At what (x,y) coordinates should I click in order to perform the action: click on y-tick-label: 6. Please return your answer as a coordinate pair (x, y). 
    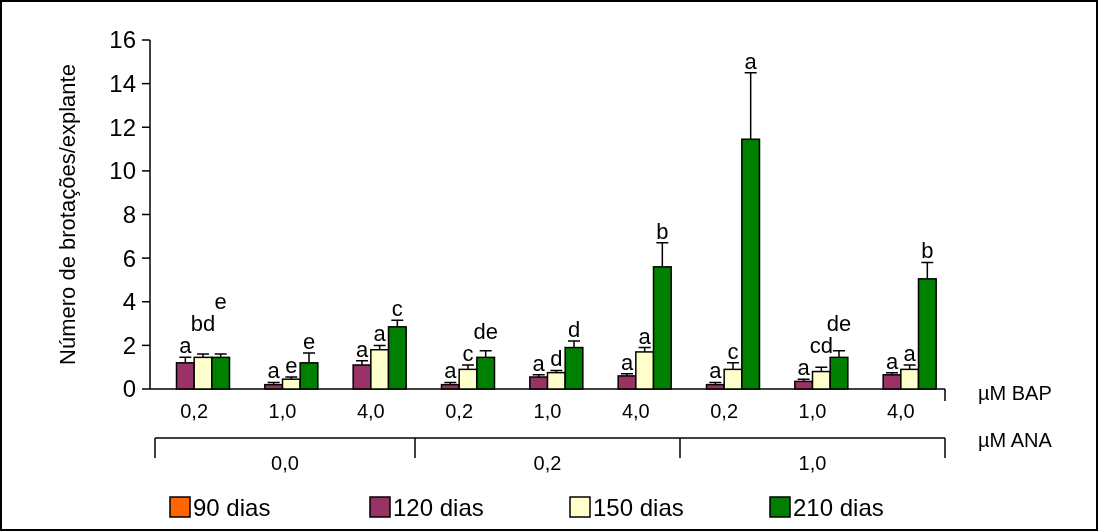
    Looking at the image, I should click on (129, 258).